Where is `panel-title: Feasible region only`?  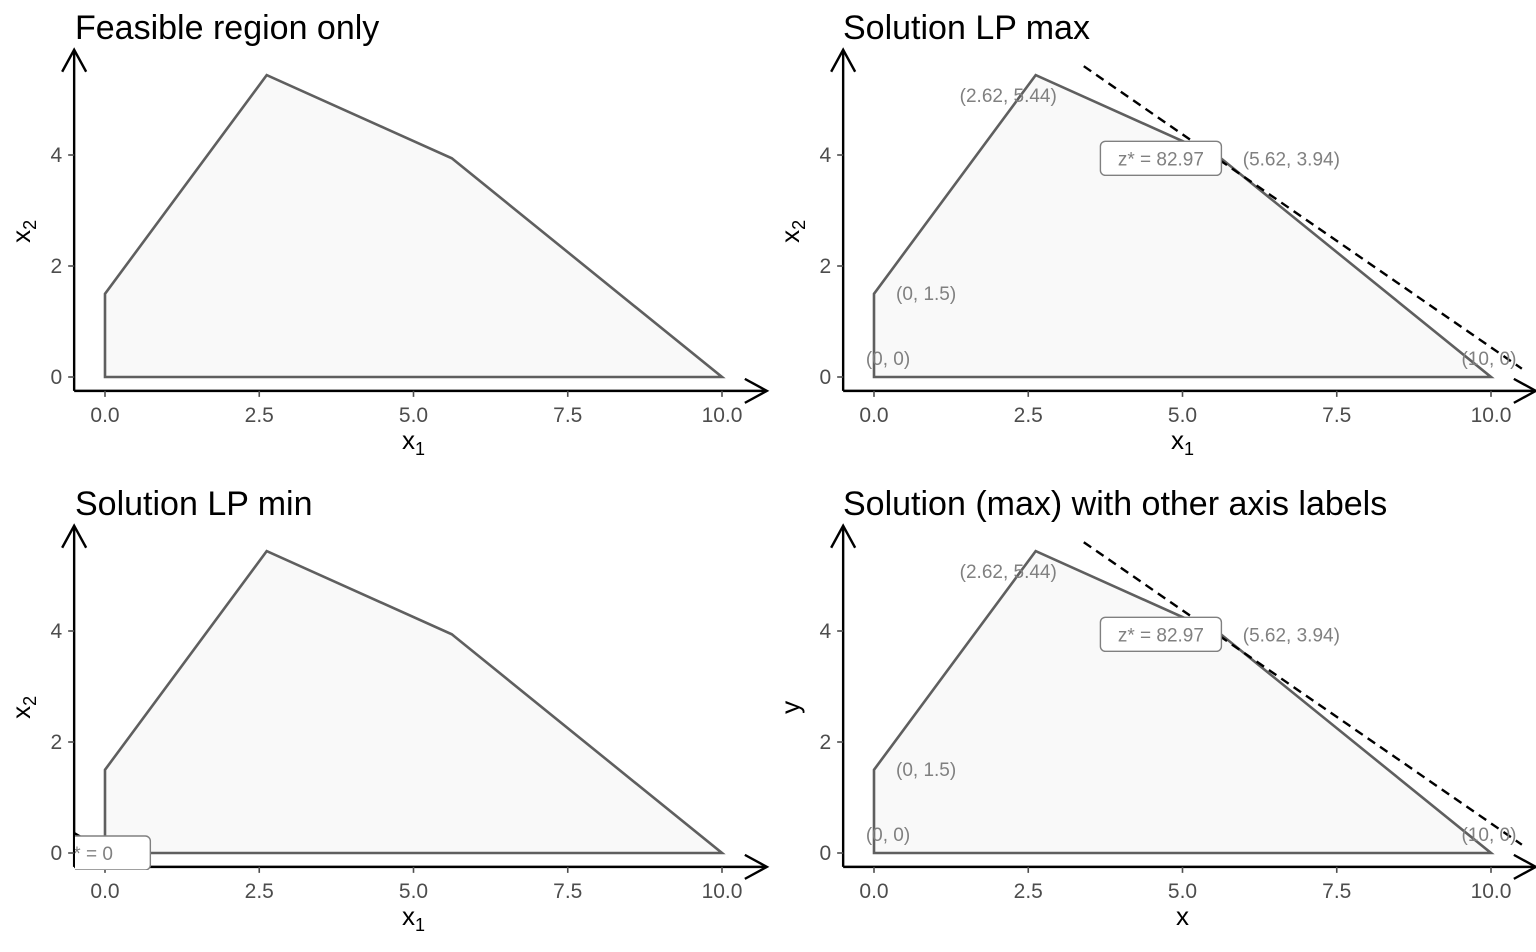
panel-title: Feasible region only is located at coordinates (227, 28).